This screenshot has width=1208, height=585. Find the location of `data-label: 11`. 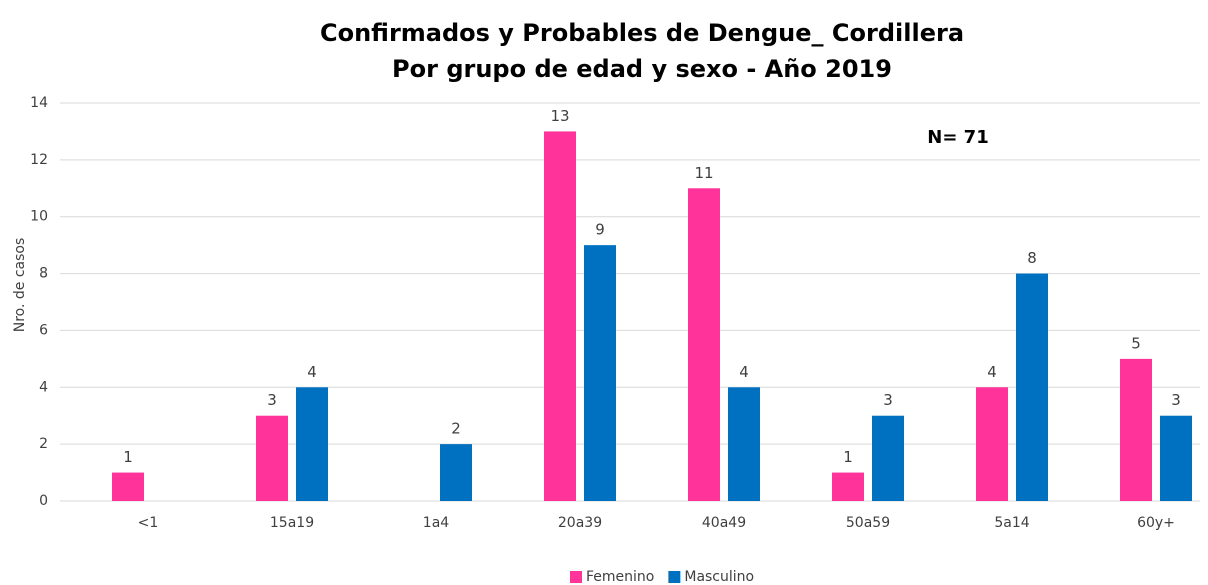

data-label: 11 is located at coordinates (703, 173).